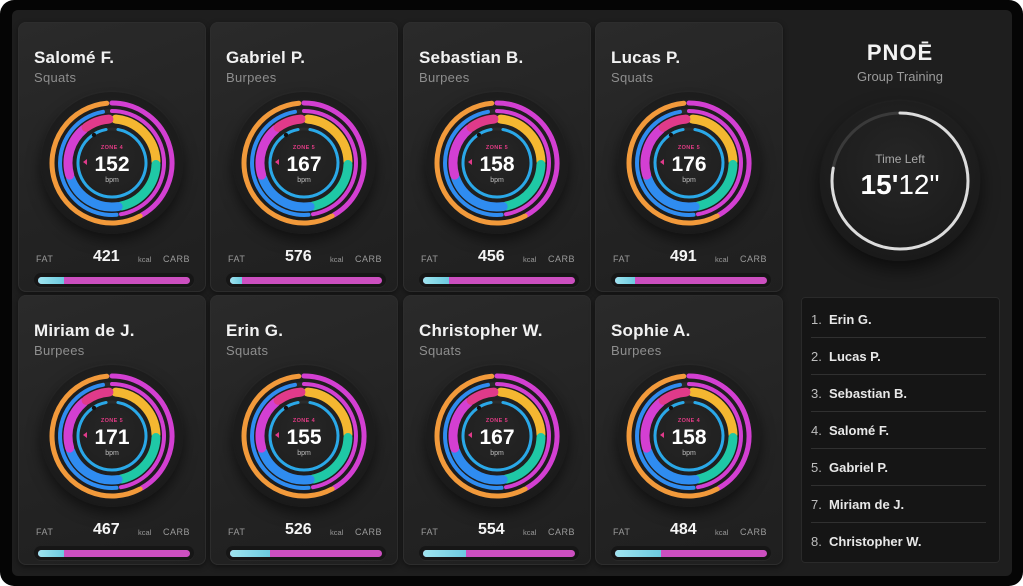  What do you see at coordinates (900, 76) in the screenshot?
I see `session-subtitle: Group Training` at bounding box center [900, 76].